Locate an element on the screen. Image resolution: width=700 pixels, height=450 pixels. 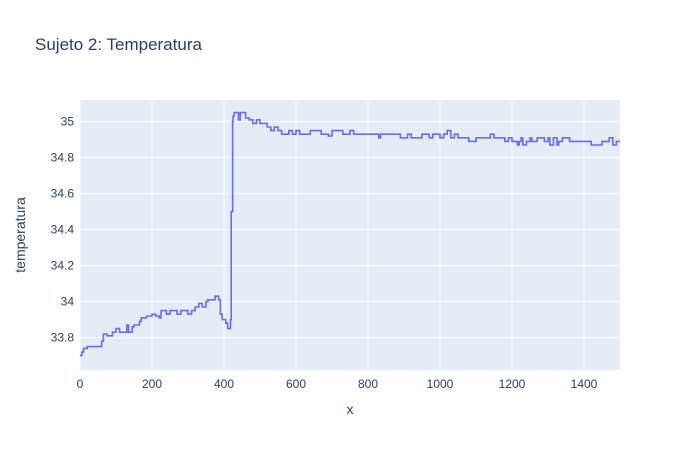
x-tick-label: 800 is located at coordinates (368, 384).